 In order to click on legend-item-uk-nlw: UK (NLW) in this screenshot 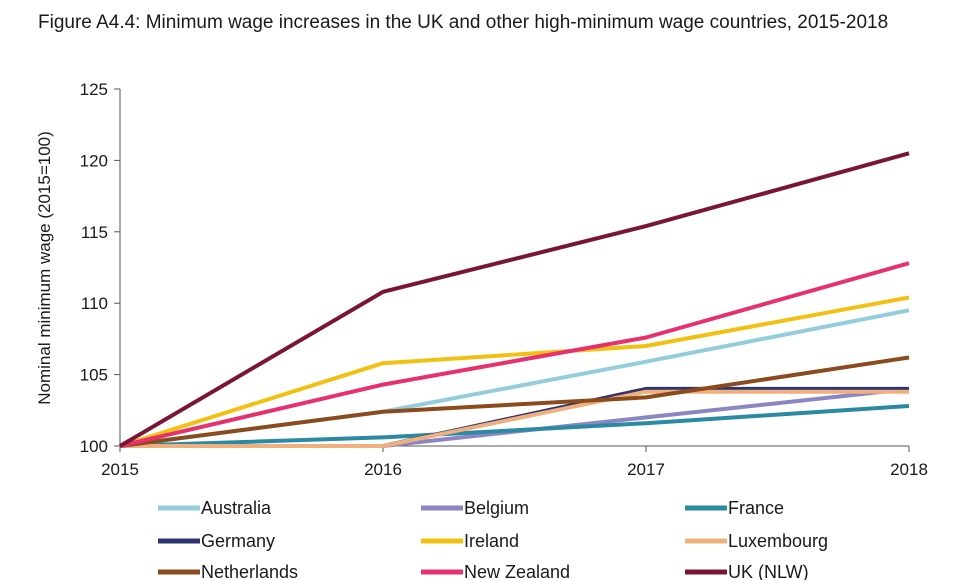, I will do `click(747, 571)`.